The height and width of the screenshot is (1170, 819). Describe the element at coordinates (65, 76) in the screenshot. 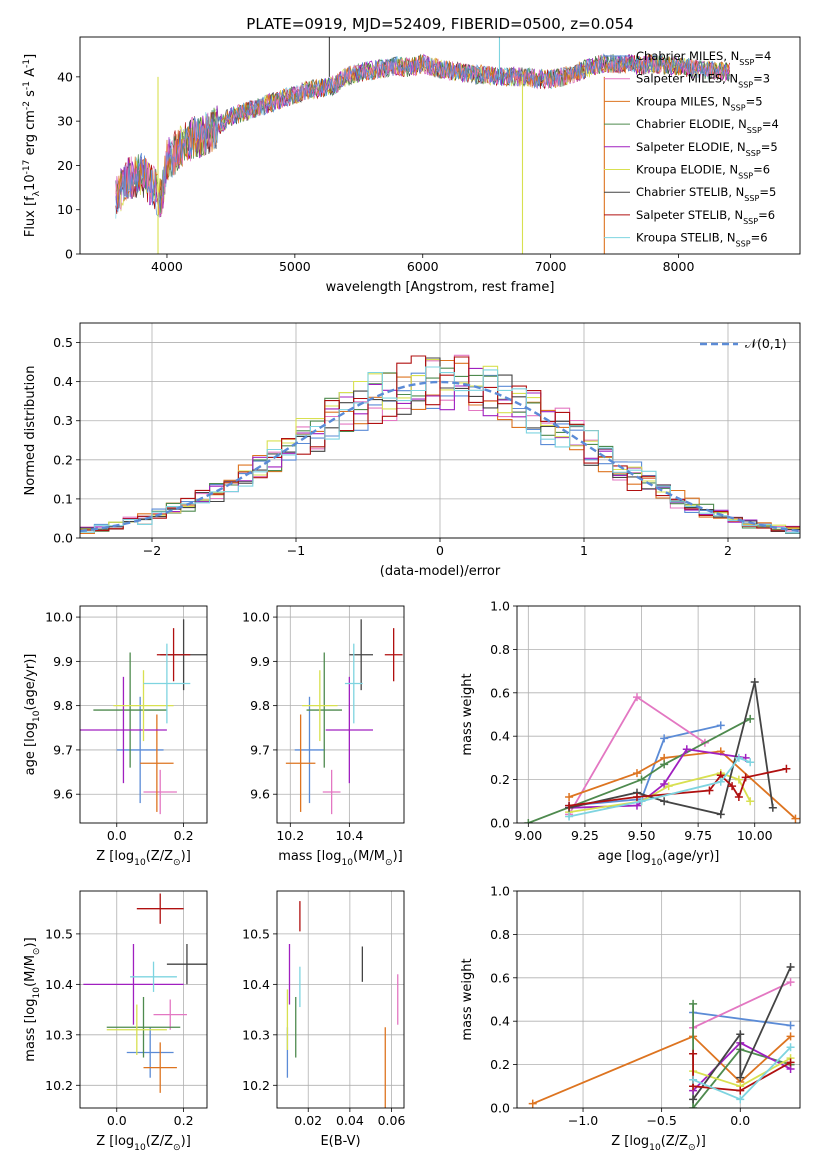

I see `y-tick-label: 40` at that location.